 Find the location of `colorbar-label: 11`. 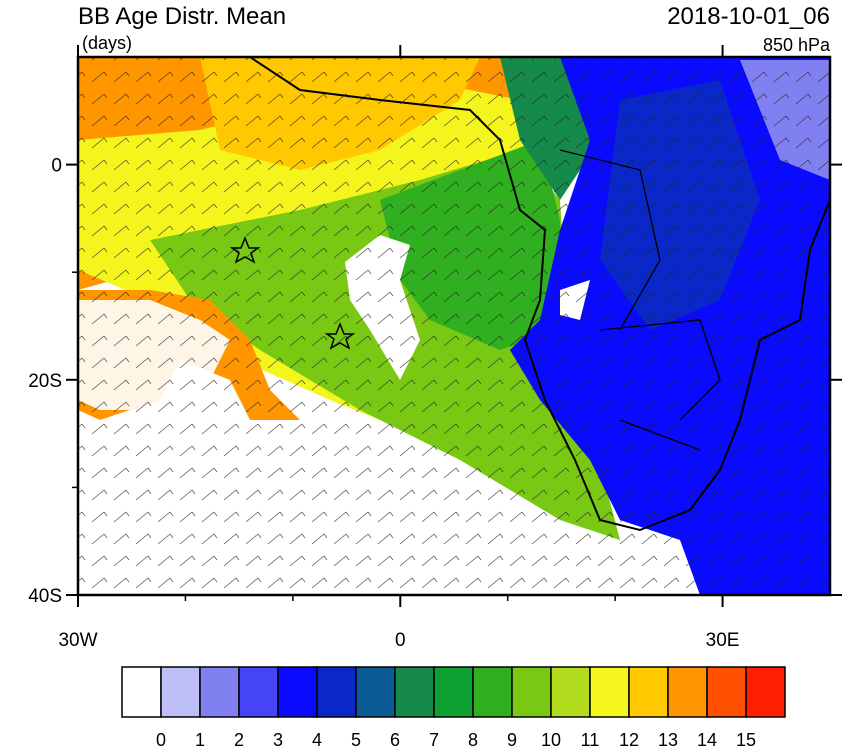

colorbar-label: 11 is located at coordinates (590, 740).